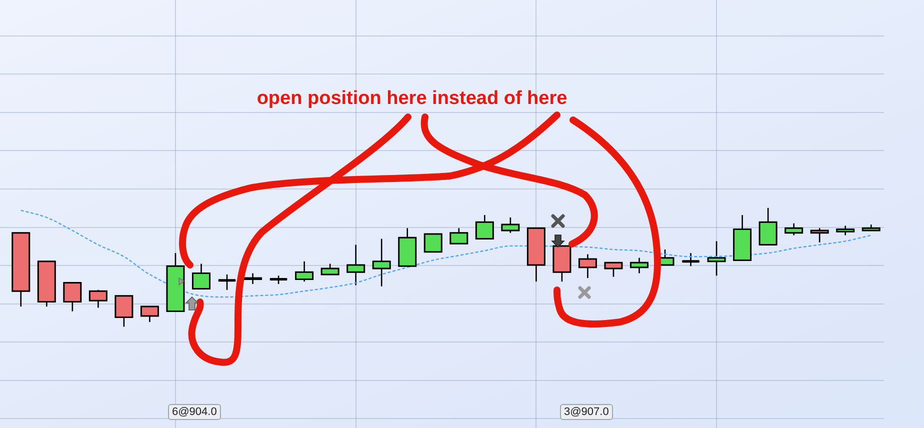 Image resolution: width=924 pixels, height=428 pixels. Describe the element at coordinates (586, 412) in the screenshot. I see `text: 3@907.0` at that location.